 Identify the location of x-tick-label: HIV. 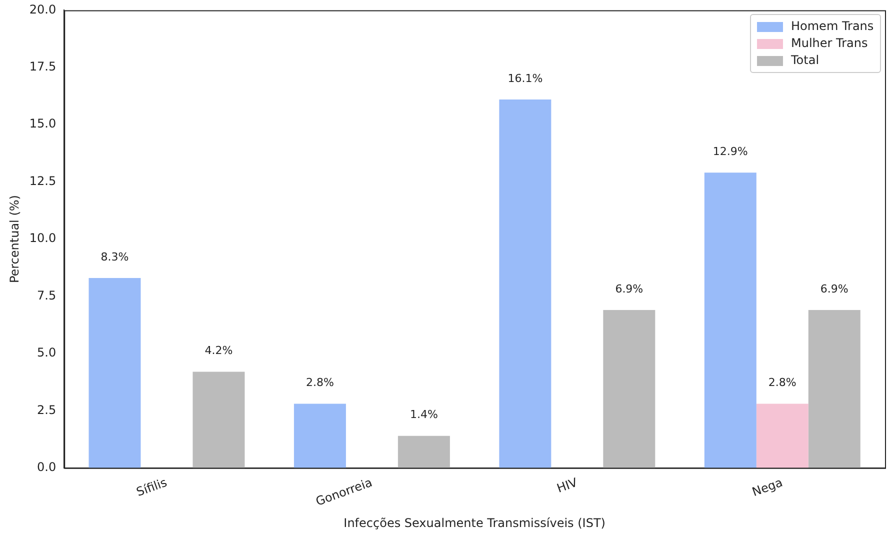
(567, 485).